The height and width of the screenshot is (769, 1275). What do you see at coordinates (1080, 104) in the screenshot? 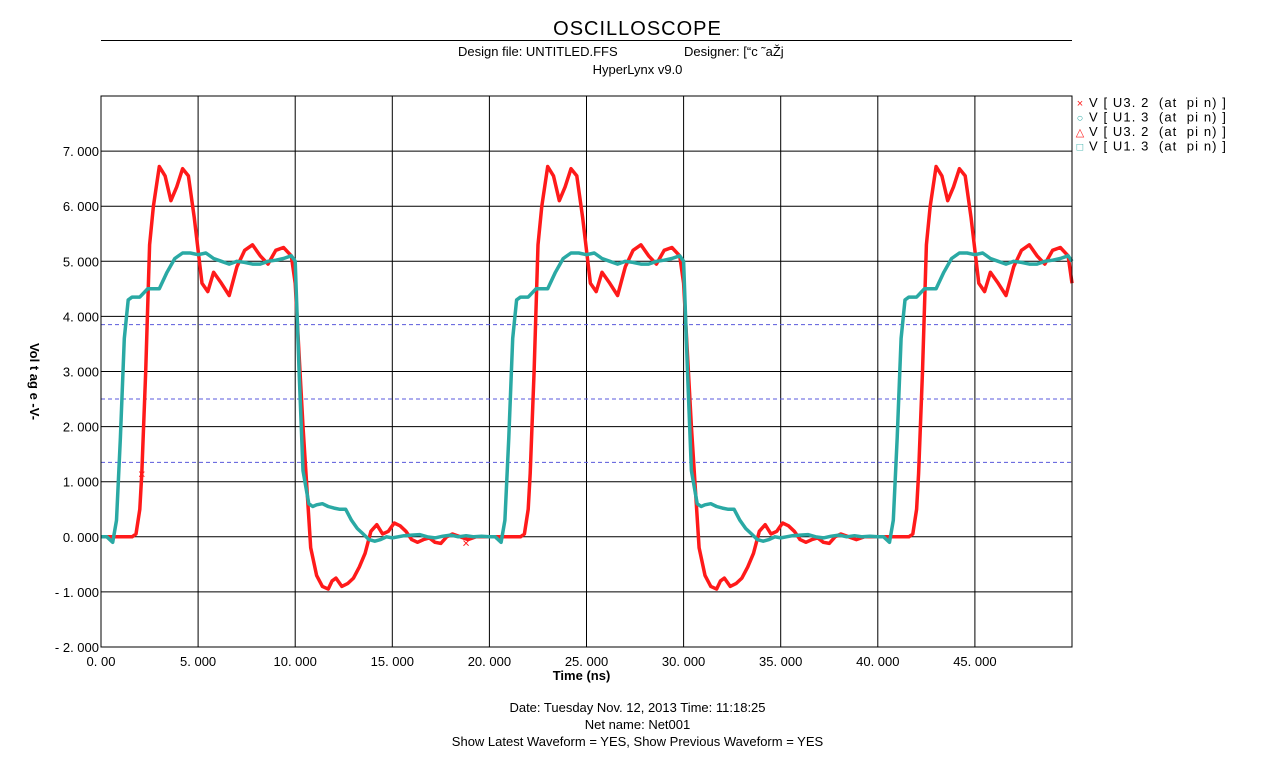
I see `legend-marker: ×` at bounding box center [1080, 104].